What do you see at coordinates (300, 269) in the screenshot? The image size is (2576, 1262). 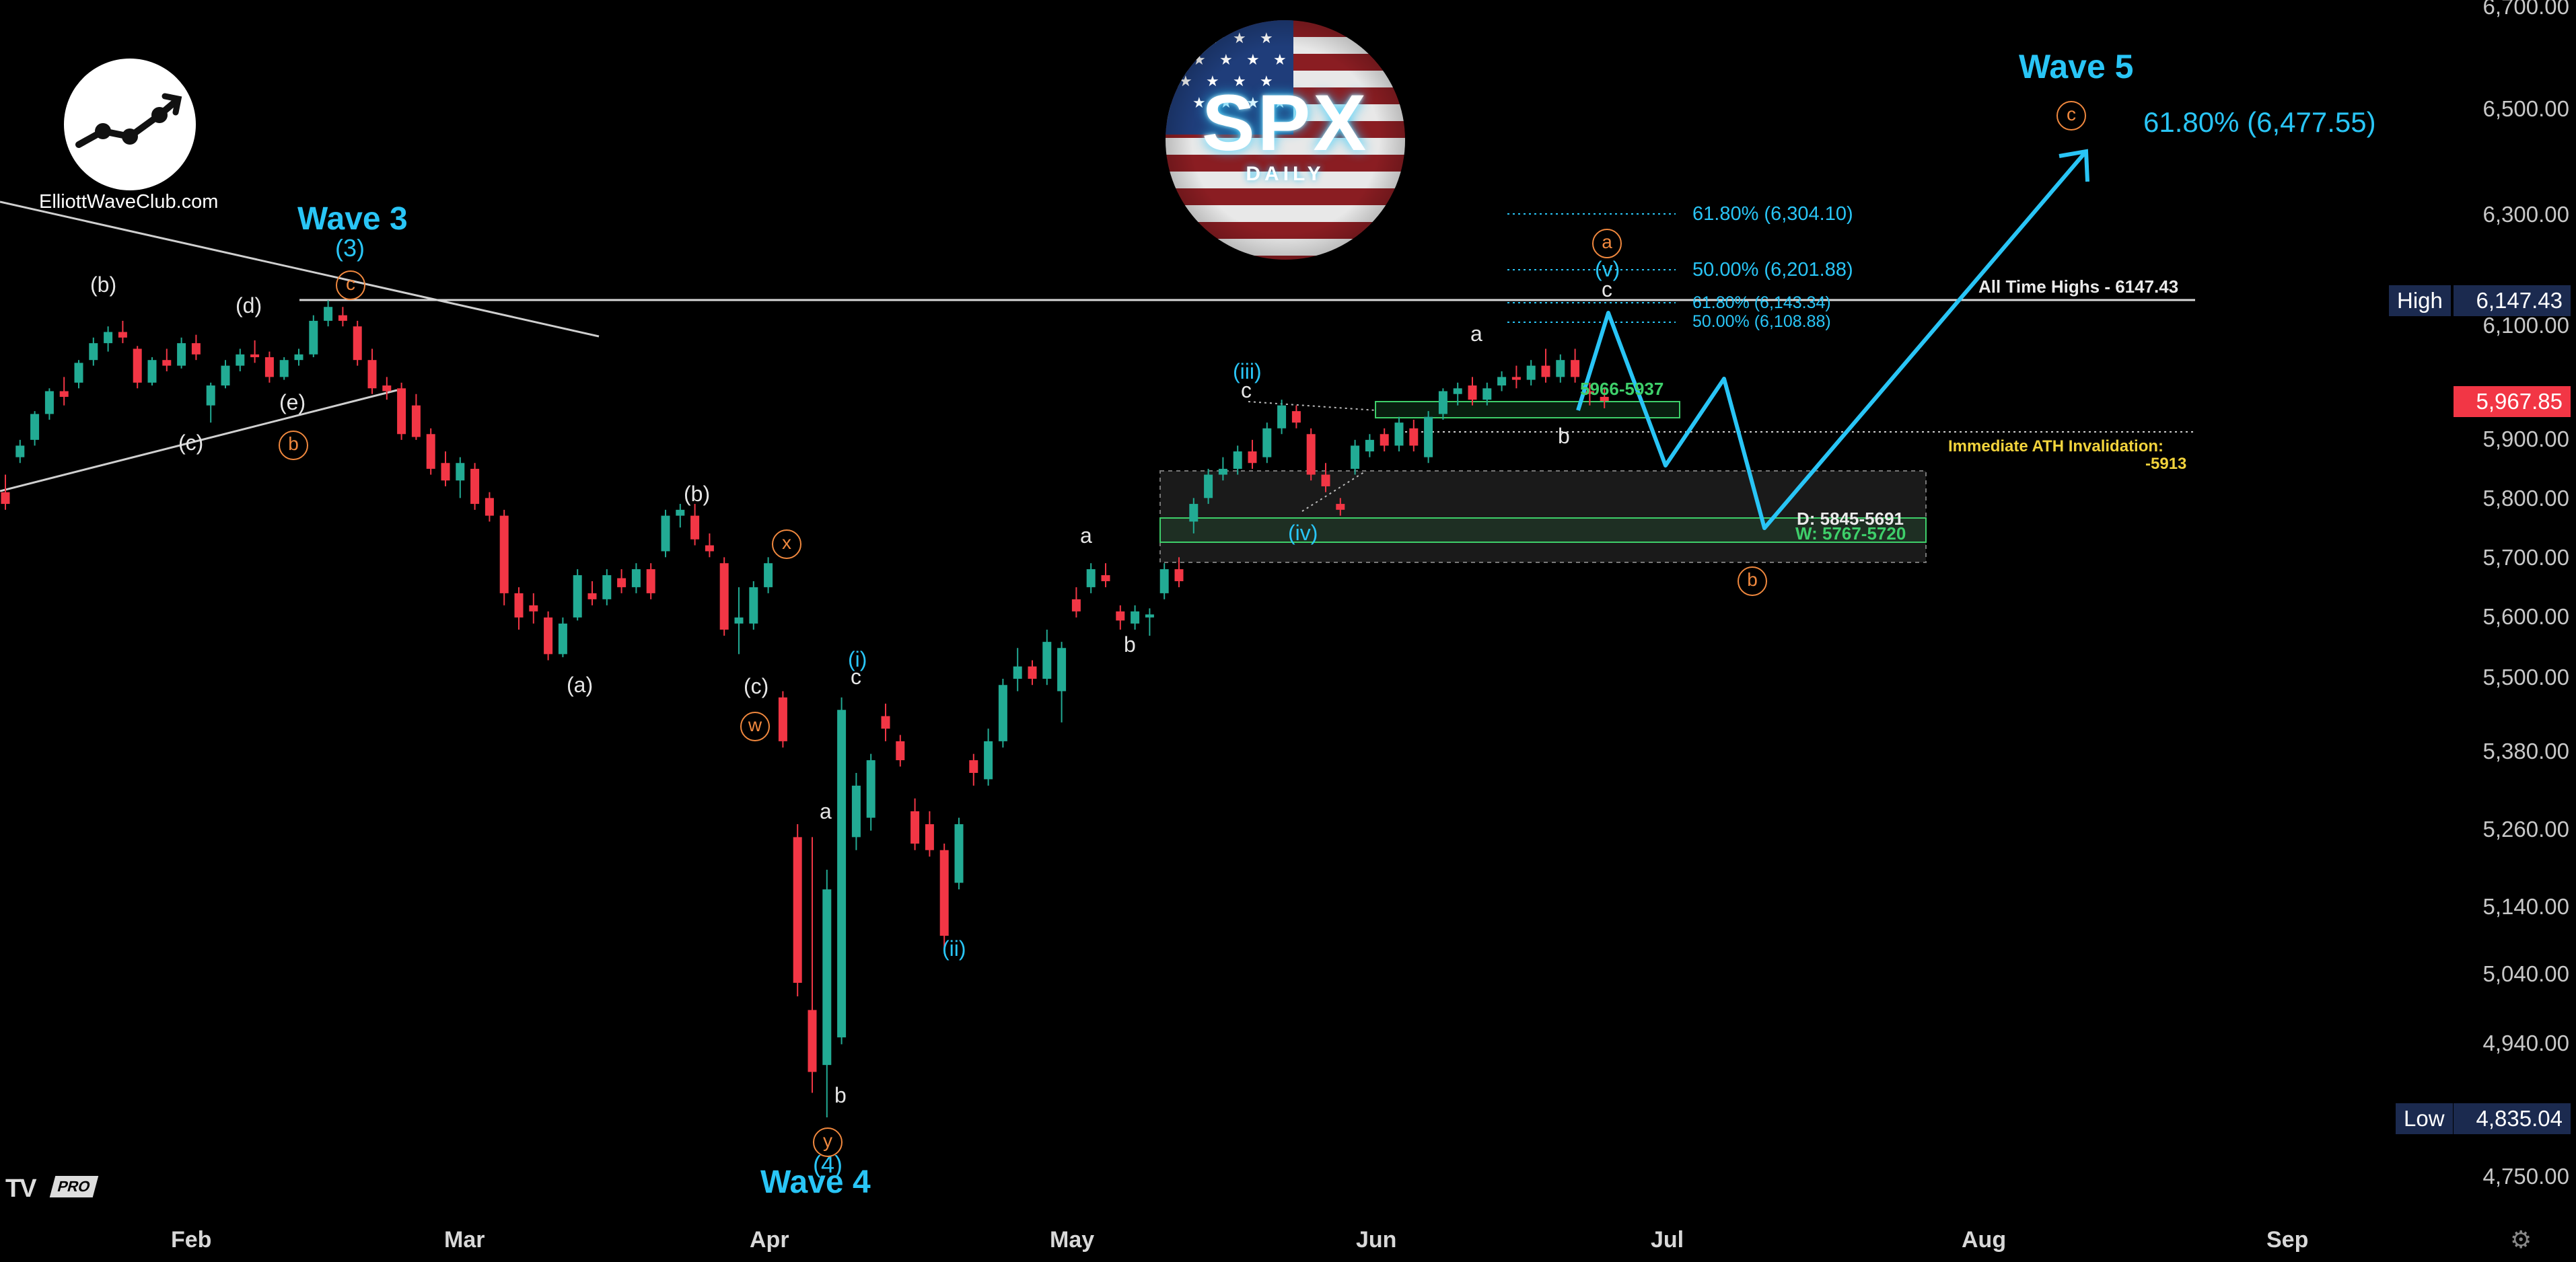 I see `channel-line-upper` at bounding box center [300, 269].